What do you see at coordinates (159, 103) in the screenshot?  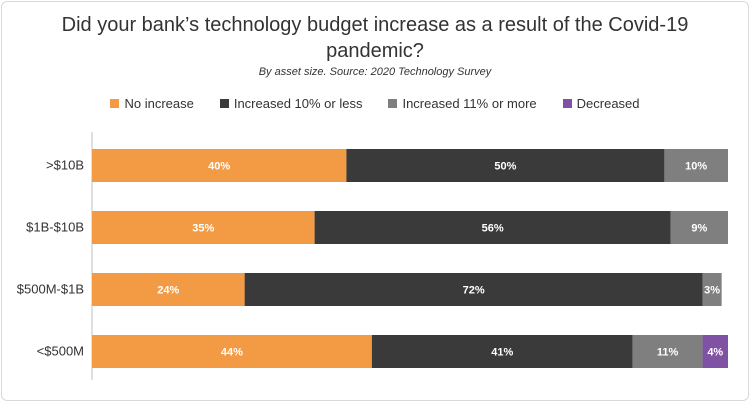 I see `legend-label: No increase` at bounding box center [159, 103].